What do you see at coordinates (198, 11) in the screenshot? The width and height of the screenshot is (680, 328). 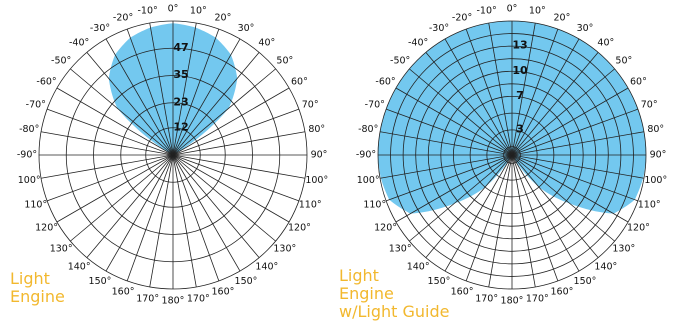 I see `angle-tick-label: 10°` at bounding box center [198, 11].